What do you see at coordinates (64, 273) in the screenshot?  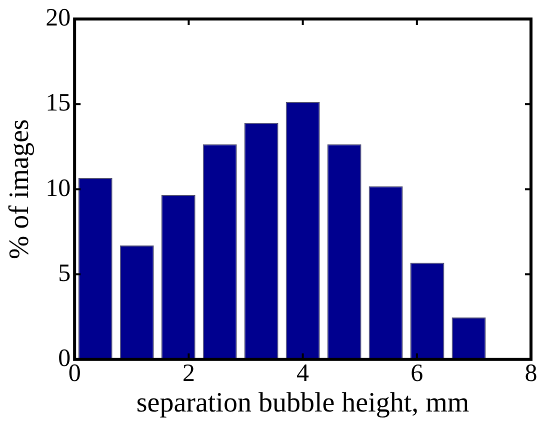 I see `y-tick-label: 5` at bounding box center [64, 273].